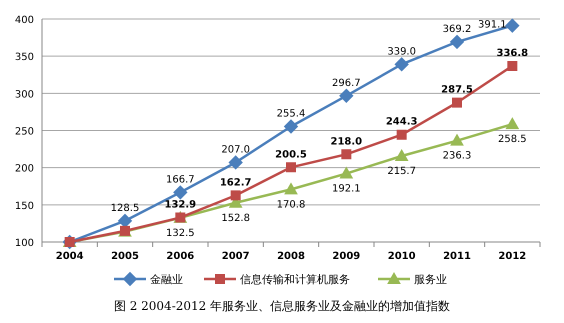  I want to click on data-label: 336.8, so click(512, 53).